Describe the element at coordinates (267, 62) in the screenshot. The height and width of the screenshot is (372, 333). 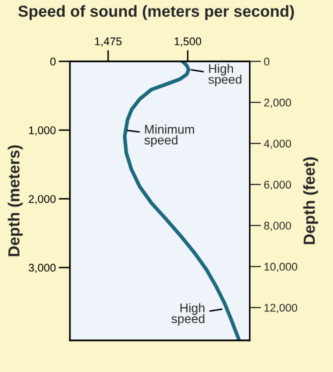
I see `y2-tick-label: 0` at that location.